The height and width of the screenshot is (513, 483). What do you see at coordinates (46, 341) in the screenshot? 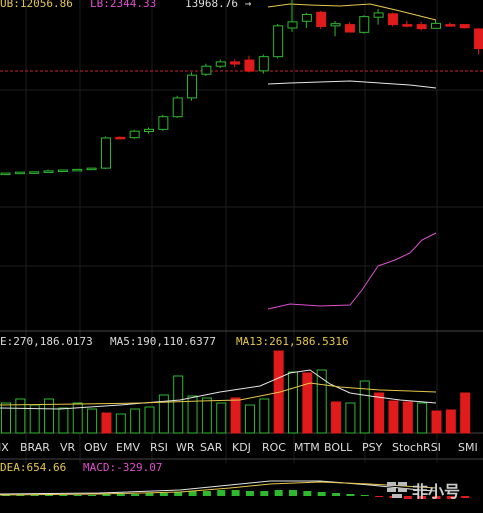
I see `volume-label: E:270,186.0173` at bounding box center [46, 341].